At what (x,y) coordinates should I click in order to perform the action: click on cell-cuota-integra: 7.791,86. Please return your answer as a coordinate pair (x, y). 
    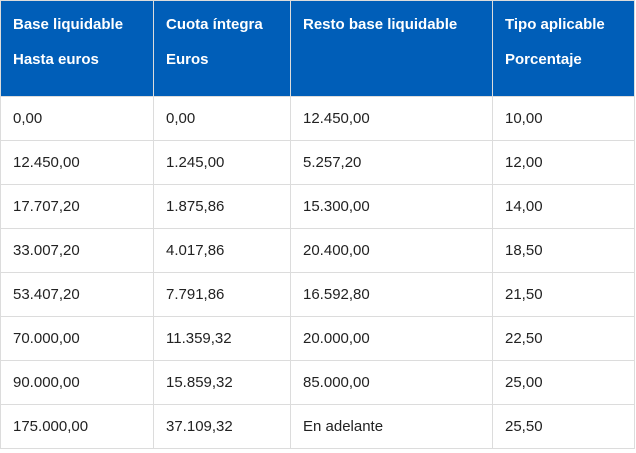
    Looking at the image, I should click on (222, 294).